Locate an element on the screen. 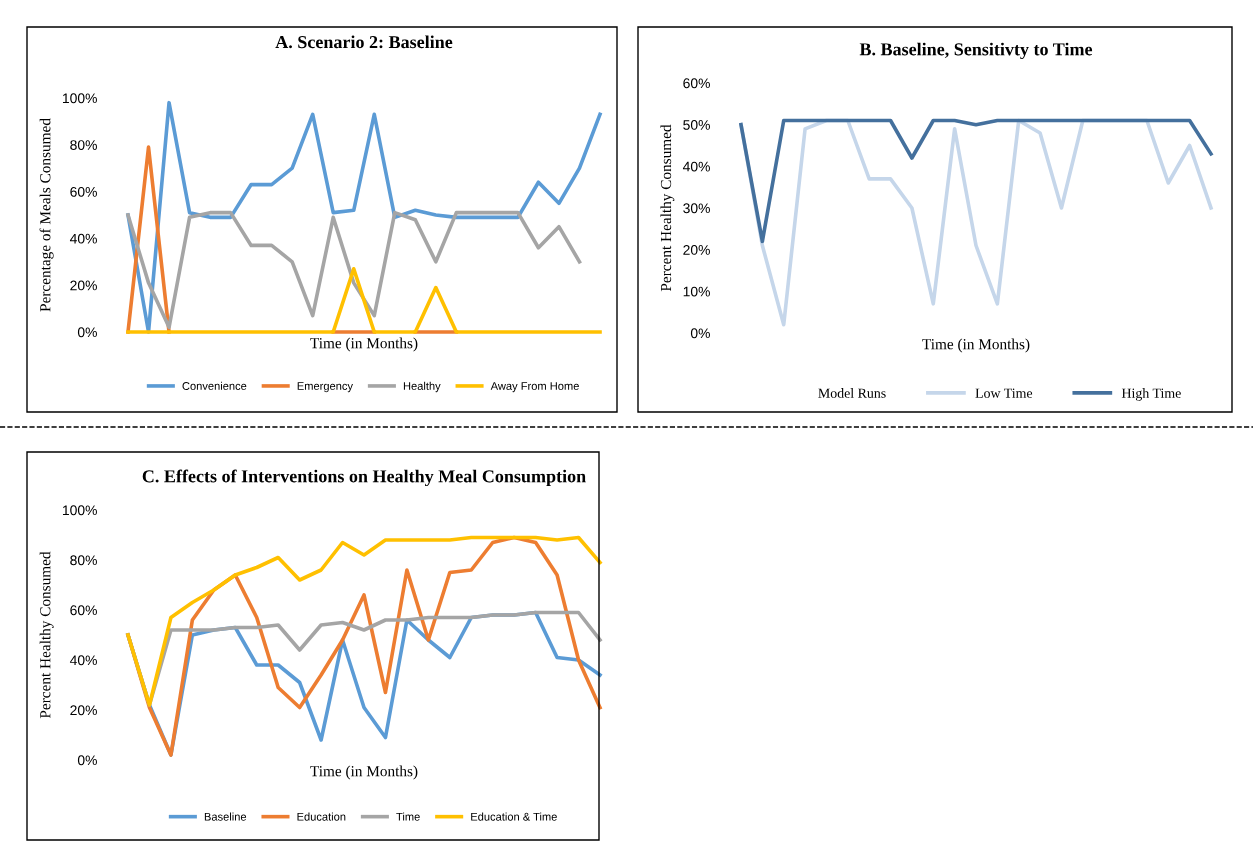 This screenshot has width=1253, height=848. y-tick-label: 10% is located at coordinates (696, 291).